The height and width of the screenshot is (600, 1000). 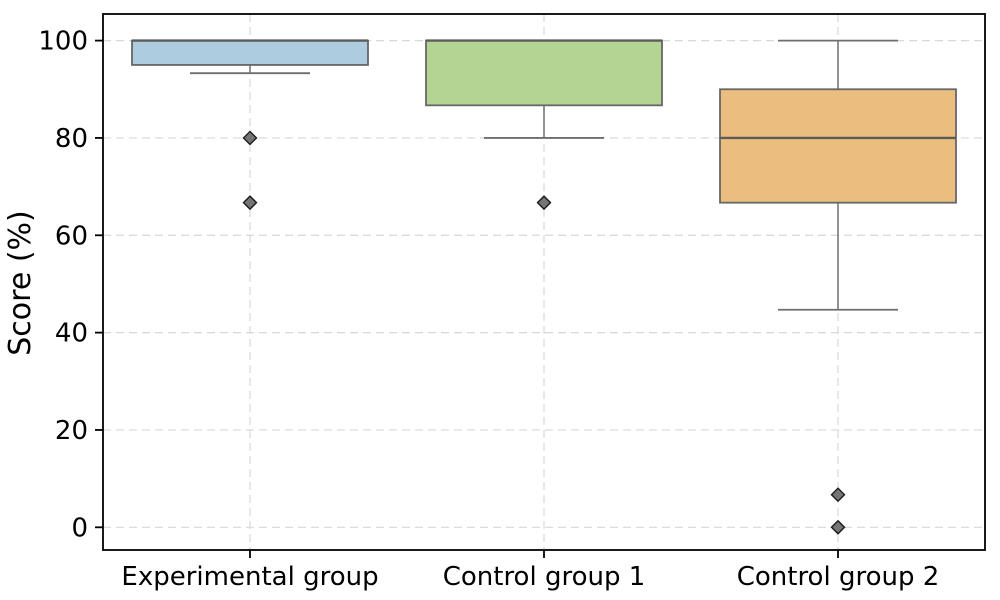 What do you see at coordinates (838, 577) in the screenshot?
I see `x-tick-label-control-group-2: Control group 2` at bounding box center [838, 577].